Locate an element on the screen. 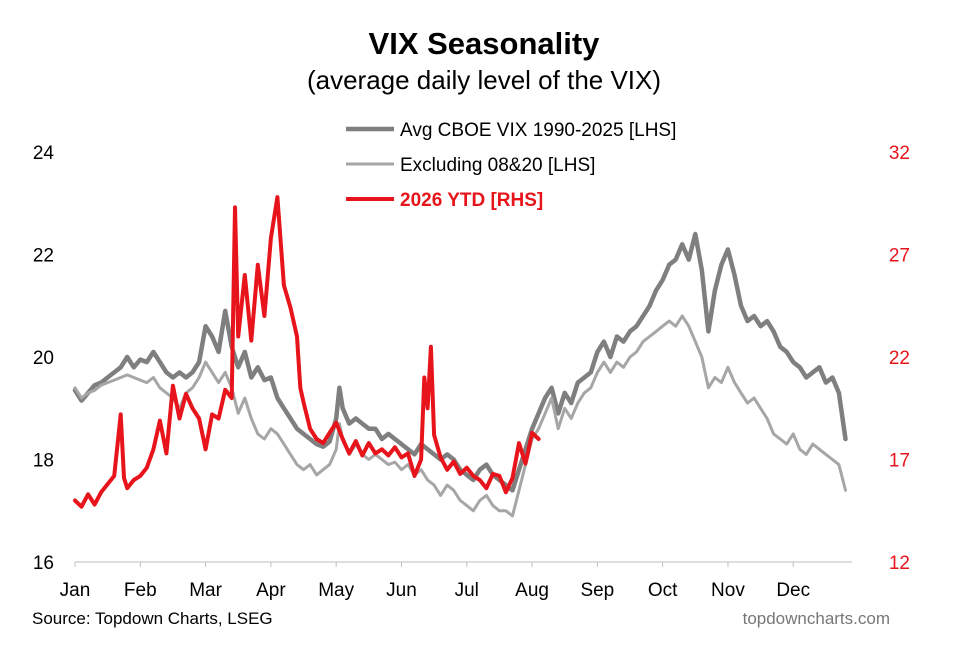  legend-label-excl: Excluding 08&20 [LHS] is located at coordinates (497, 165).